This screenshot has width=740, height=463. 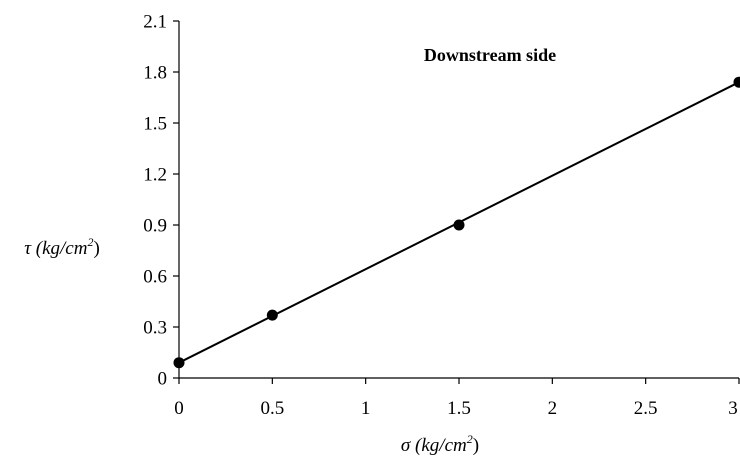 What do you see at coordinates (28, 248) in the screenshot?
I see `y-axis-symbol: τ` at bounding box center [28, 248].